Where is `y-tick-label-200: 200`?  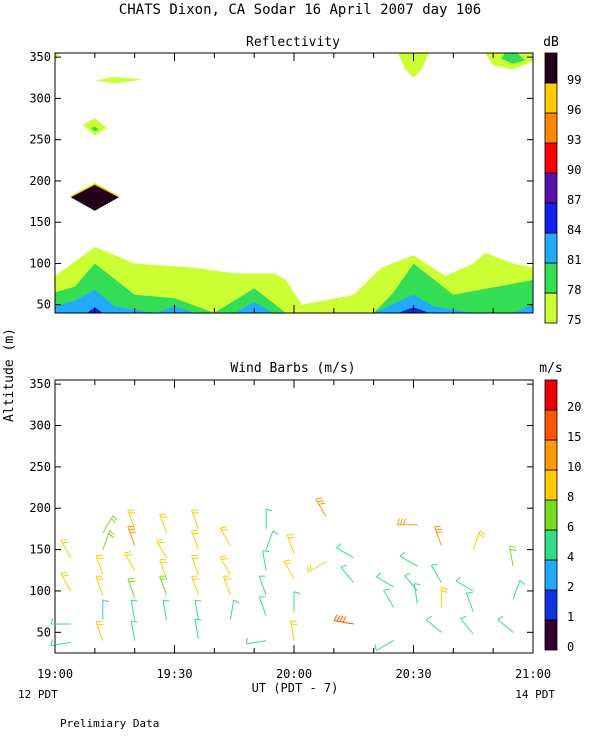
y-tick-label-200: 200 is located at coordinates (40, 181).